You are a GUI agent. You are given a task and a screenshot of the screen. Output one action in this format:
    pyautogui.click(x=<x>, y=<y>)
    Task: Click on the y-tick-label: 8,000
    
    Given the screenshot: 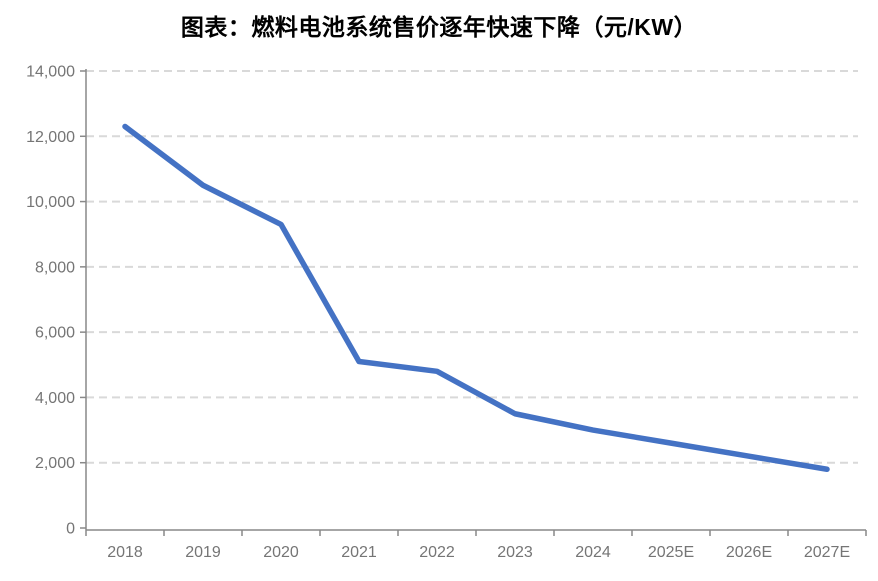 What is the action you would take?
    pyautogui.click(x=55, y=267)
    